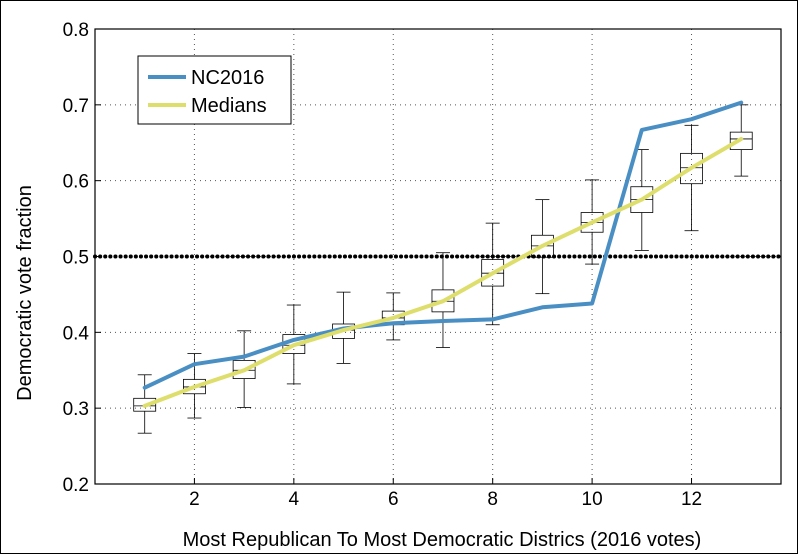 This screenshot has height=555, width=798. Describe the element at coordinates (25, 293) in the screenshot. I see `y-axis-label: Democratic vote fraction` at that location.